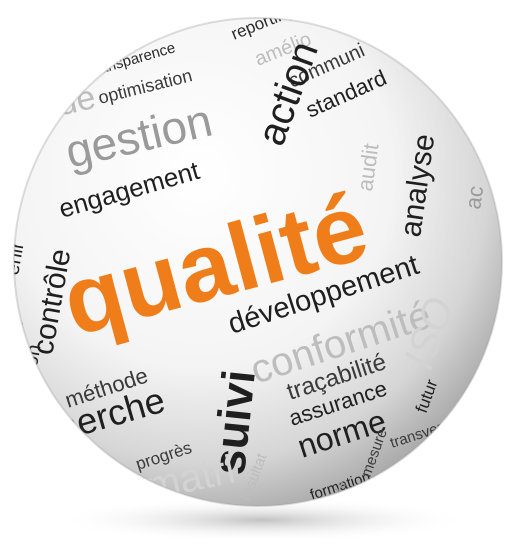  What do you see at coordinates (262, 520) in the screenshot?
I see `ground-shadow` at bounding box center [262, 520].